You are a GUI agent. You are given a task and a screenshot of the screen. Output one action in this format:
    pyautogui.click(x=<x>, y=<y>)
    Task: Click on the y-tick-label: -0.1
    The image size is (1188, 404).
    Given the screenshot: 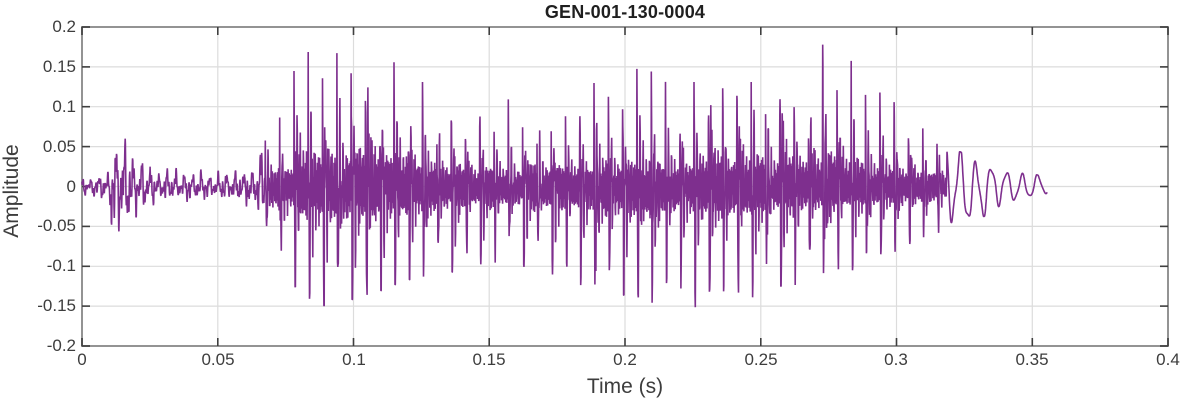 What is the action you would take?
    pyautogui.click(x=61, y=265)
    